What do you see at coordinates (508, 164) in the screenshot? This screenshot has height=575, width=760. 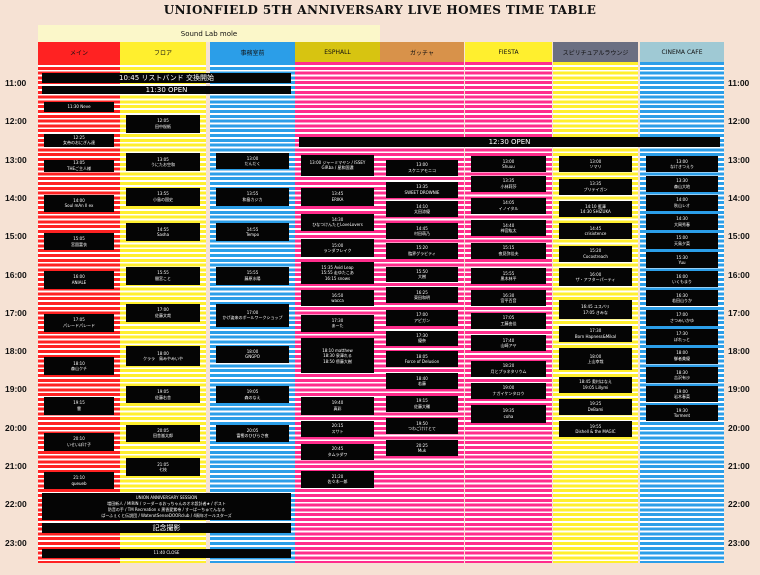 I see `performance-slot: 13:00 Shuuu` at bounding box center [508, 164].